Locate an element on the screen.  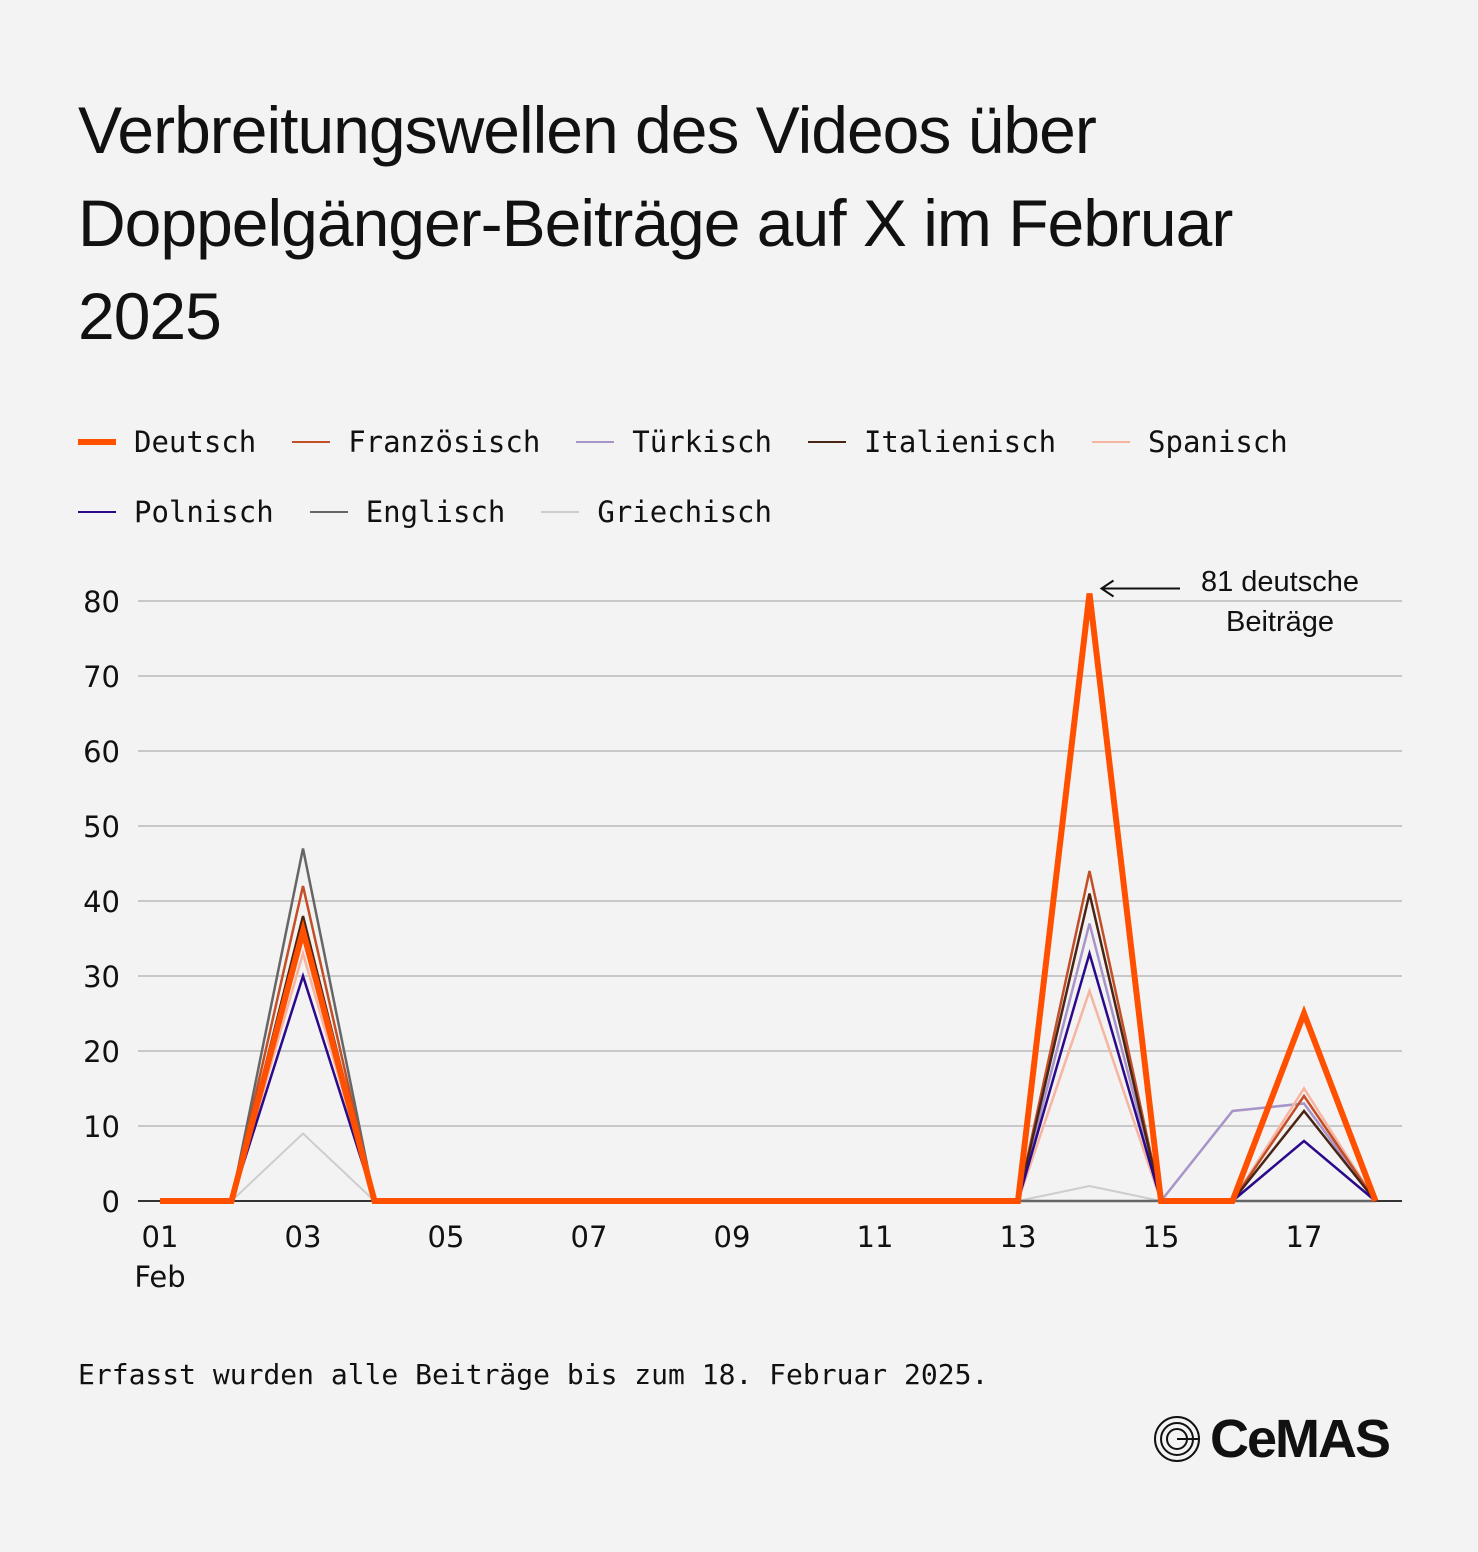
y-tick-label: 0 is located at coordinates (111, 1202).